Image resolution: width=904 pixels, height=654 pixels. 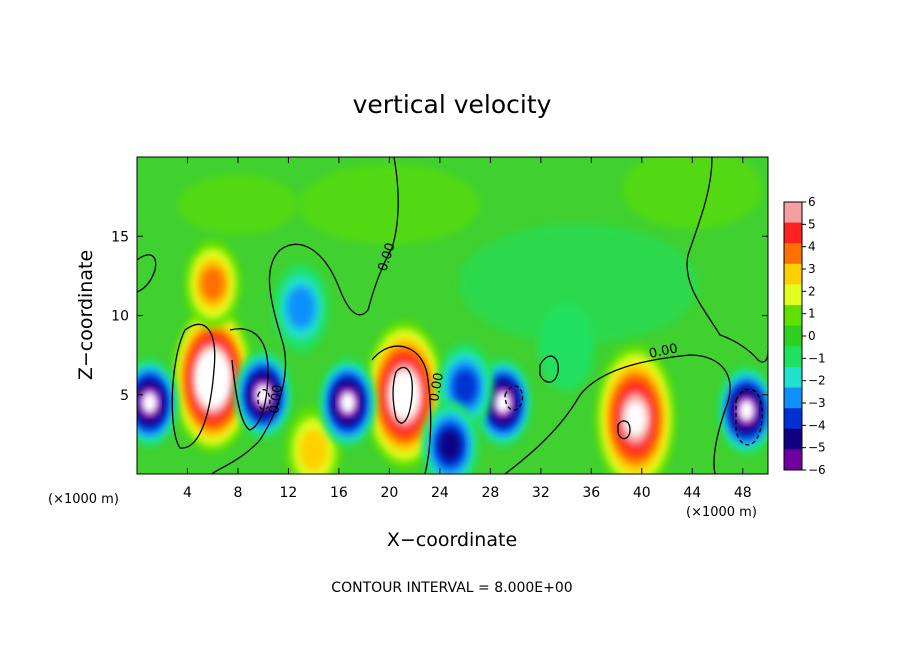 I want to click on x-tick-label: 32, so click(x=541, y=493).